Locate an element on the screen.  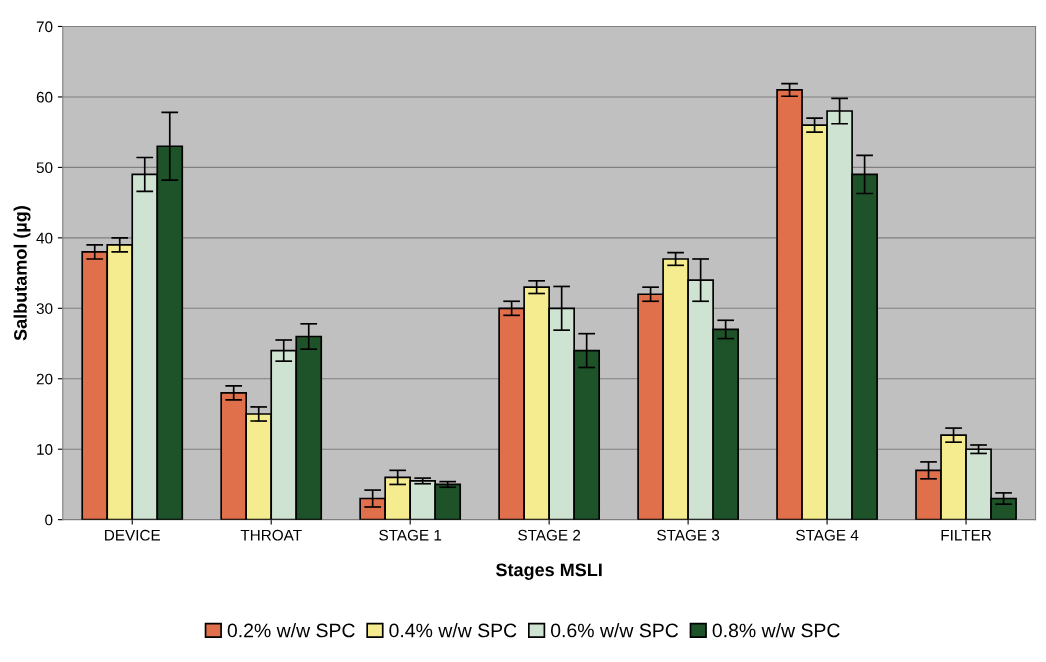
x-tick-label: THROAT is located at coordinates (271, 535).